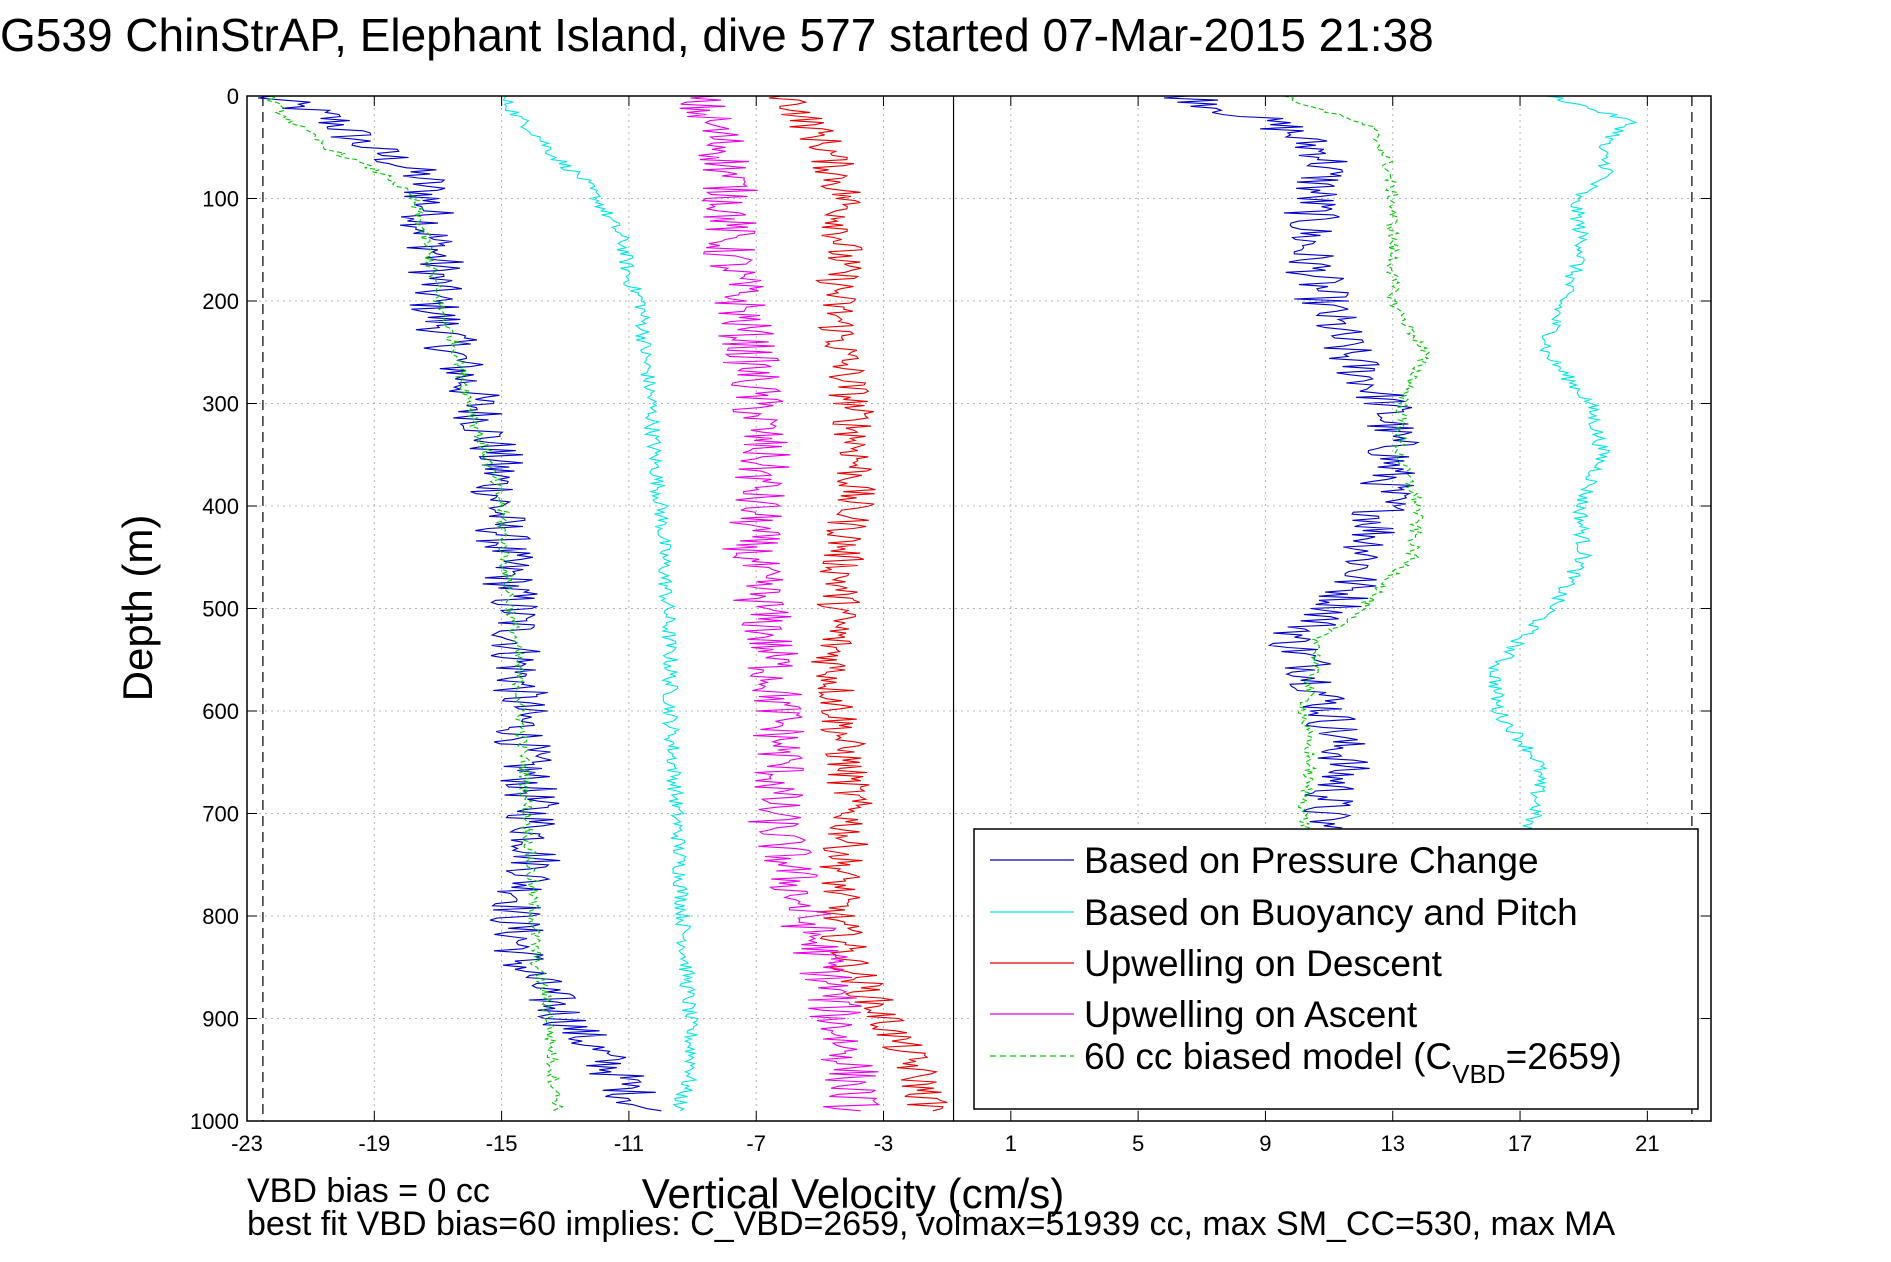 The width and height of the screenshot is (1891, 1262). What do you see at coordinates (220, 916) in the screenshot?
I see `y-tick-label: 800` at bounding box center [220, 916].